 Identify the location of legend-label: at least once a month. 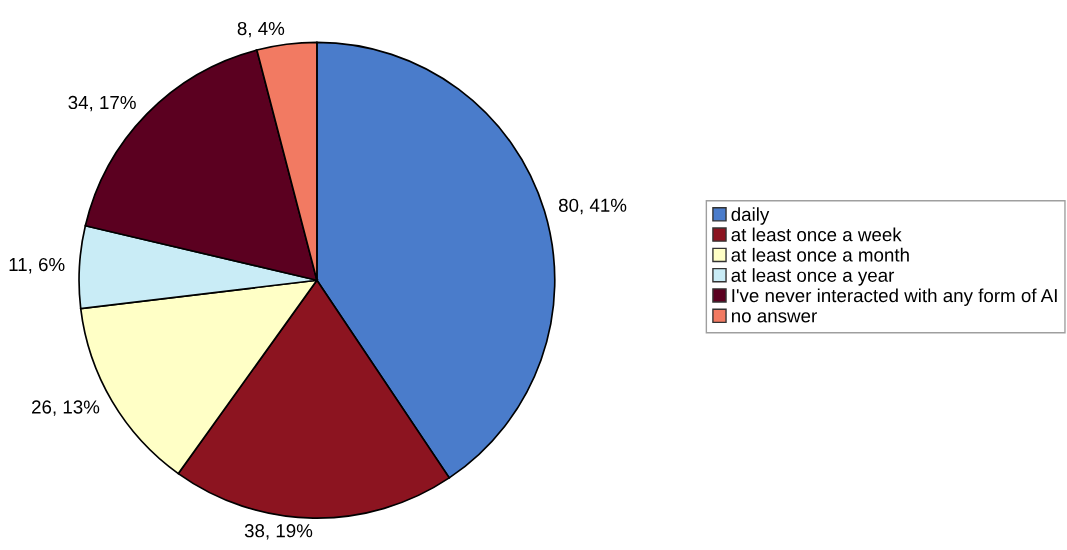
(820, 254).